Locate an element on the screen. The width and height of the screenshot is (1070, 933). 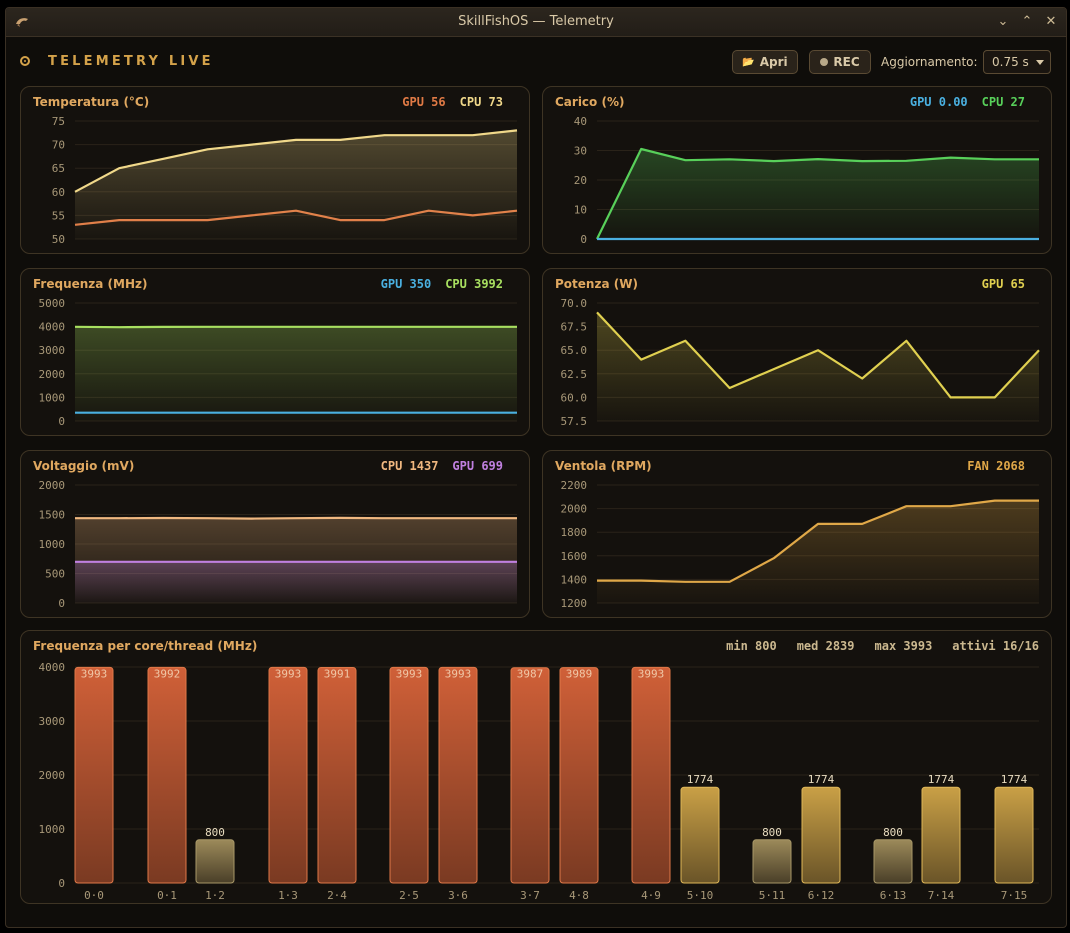
y-tick-label: 1000 is located at coordinates (52, 544).